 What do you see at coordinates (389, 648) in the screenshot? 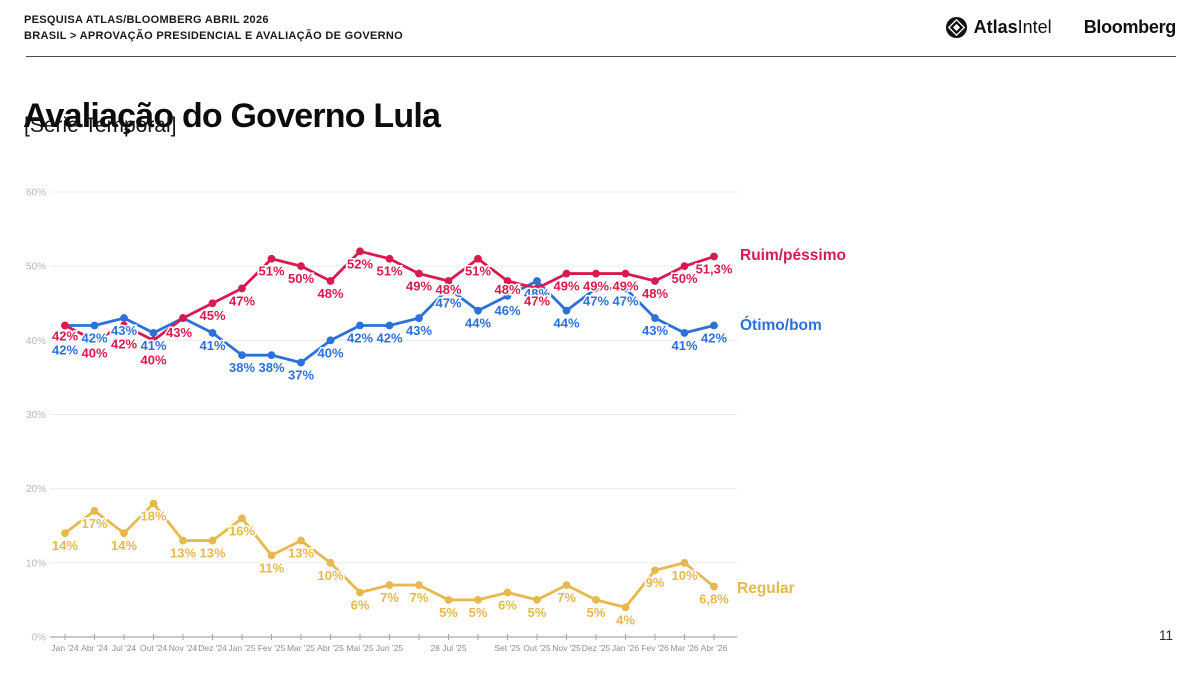
I see `x-axis-label: Jun '25` at bounding box center [389, 648].